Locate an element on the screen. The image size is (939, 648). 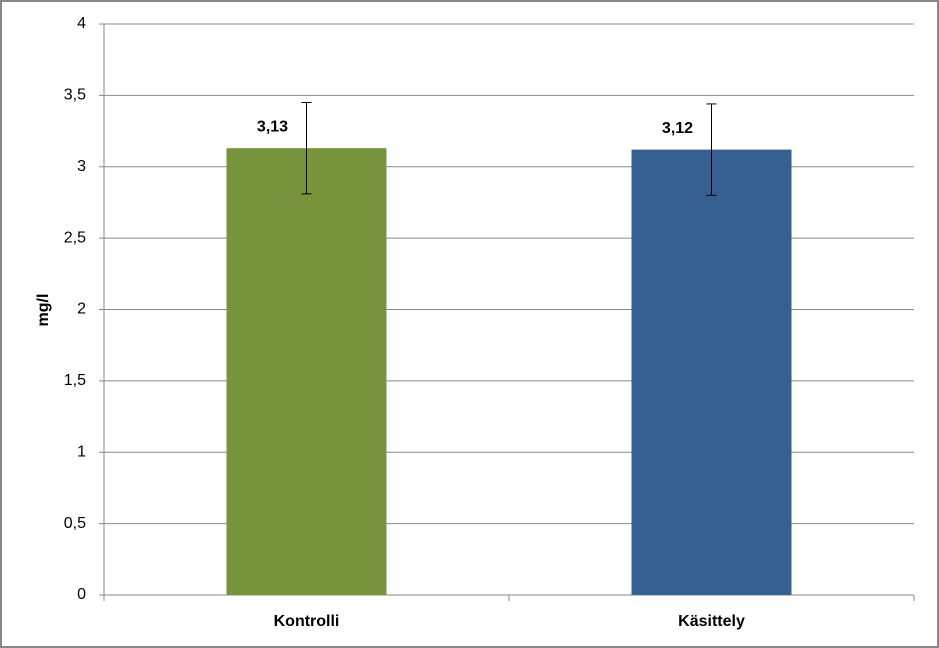
y-tick-label: 3 is located at coordinates (81, 166).